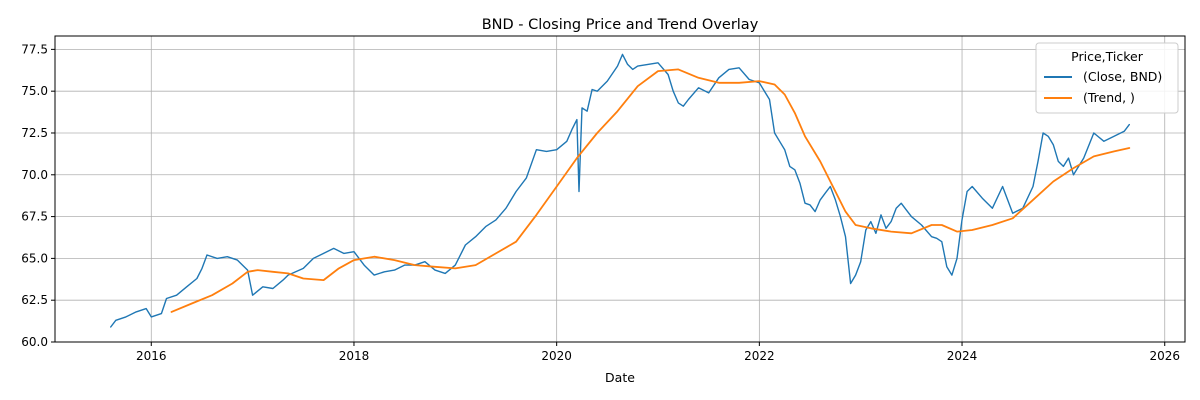 The height and width of the screenshot is (400, 1200). Describe the element at coordinates (34, 342) in the screenshot. I see `y-tick-label: 60.0` at that location.